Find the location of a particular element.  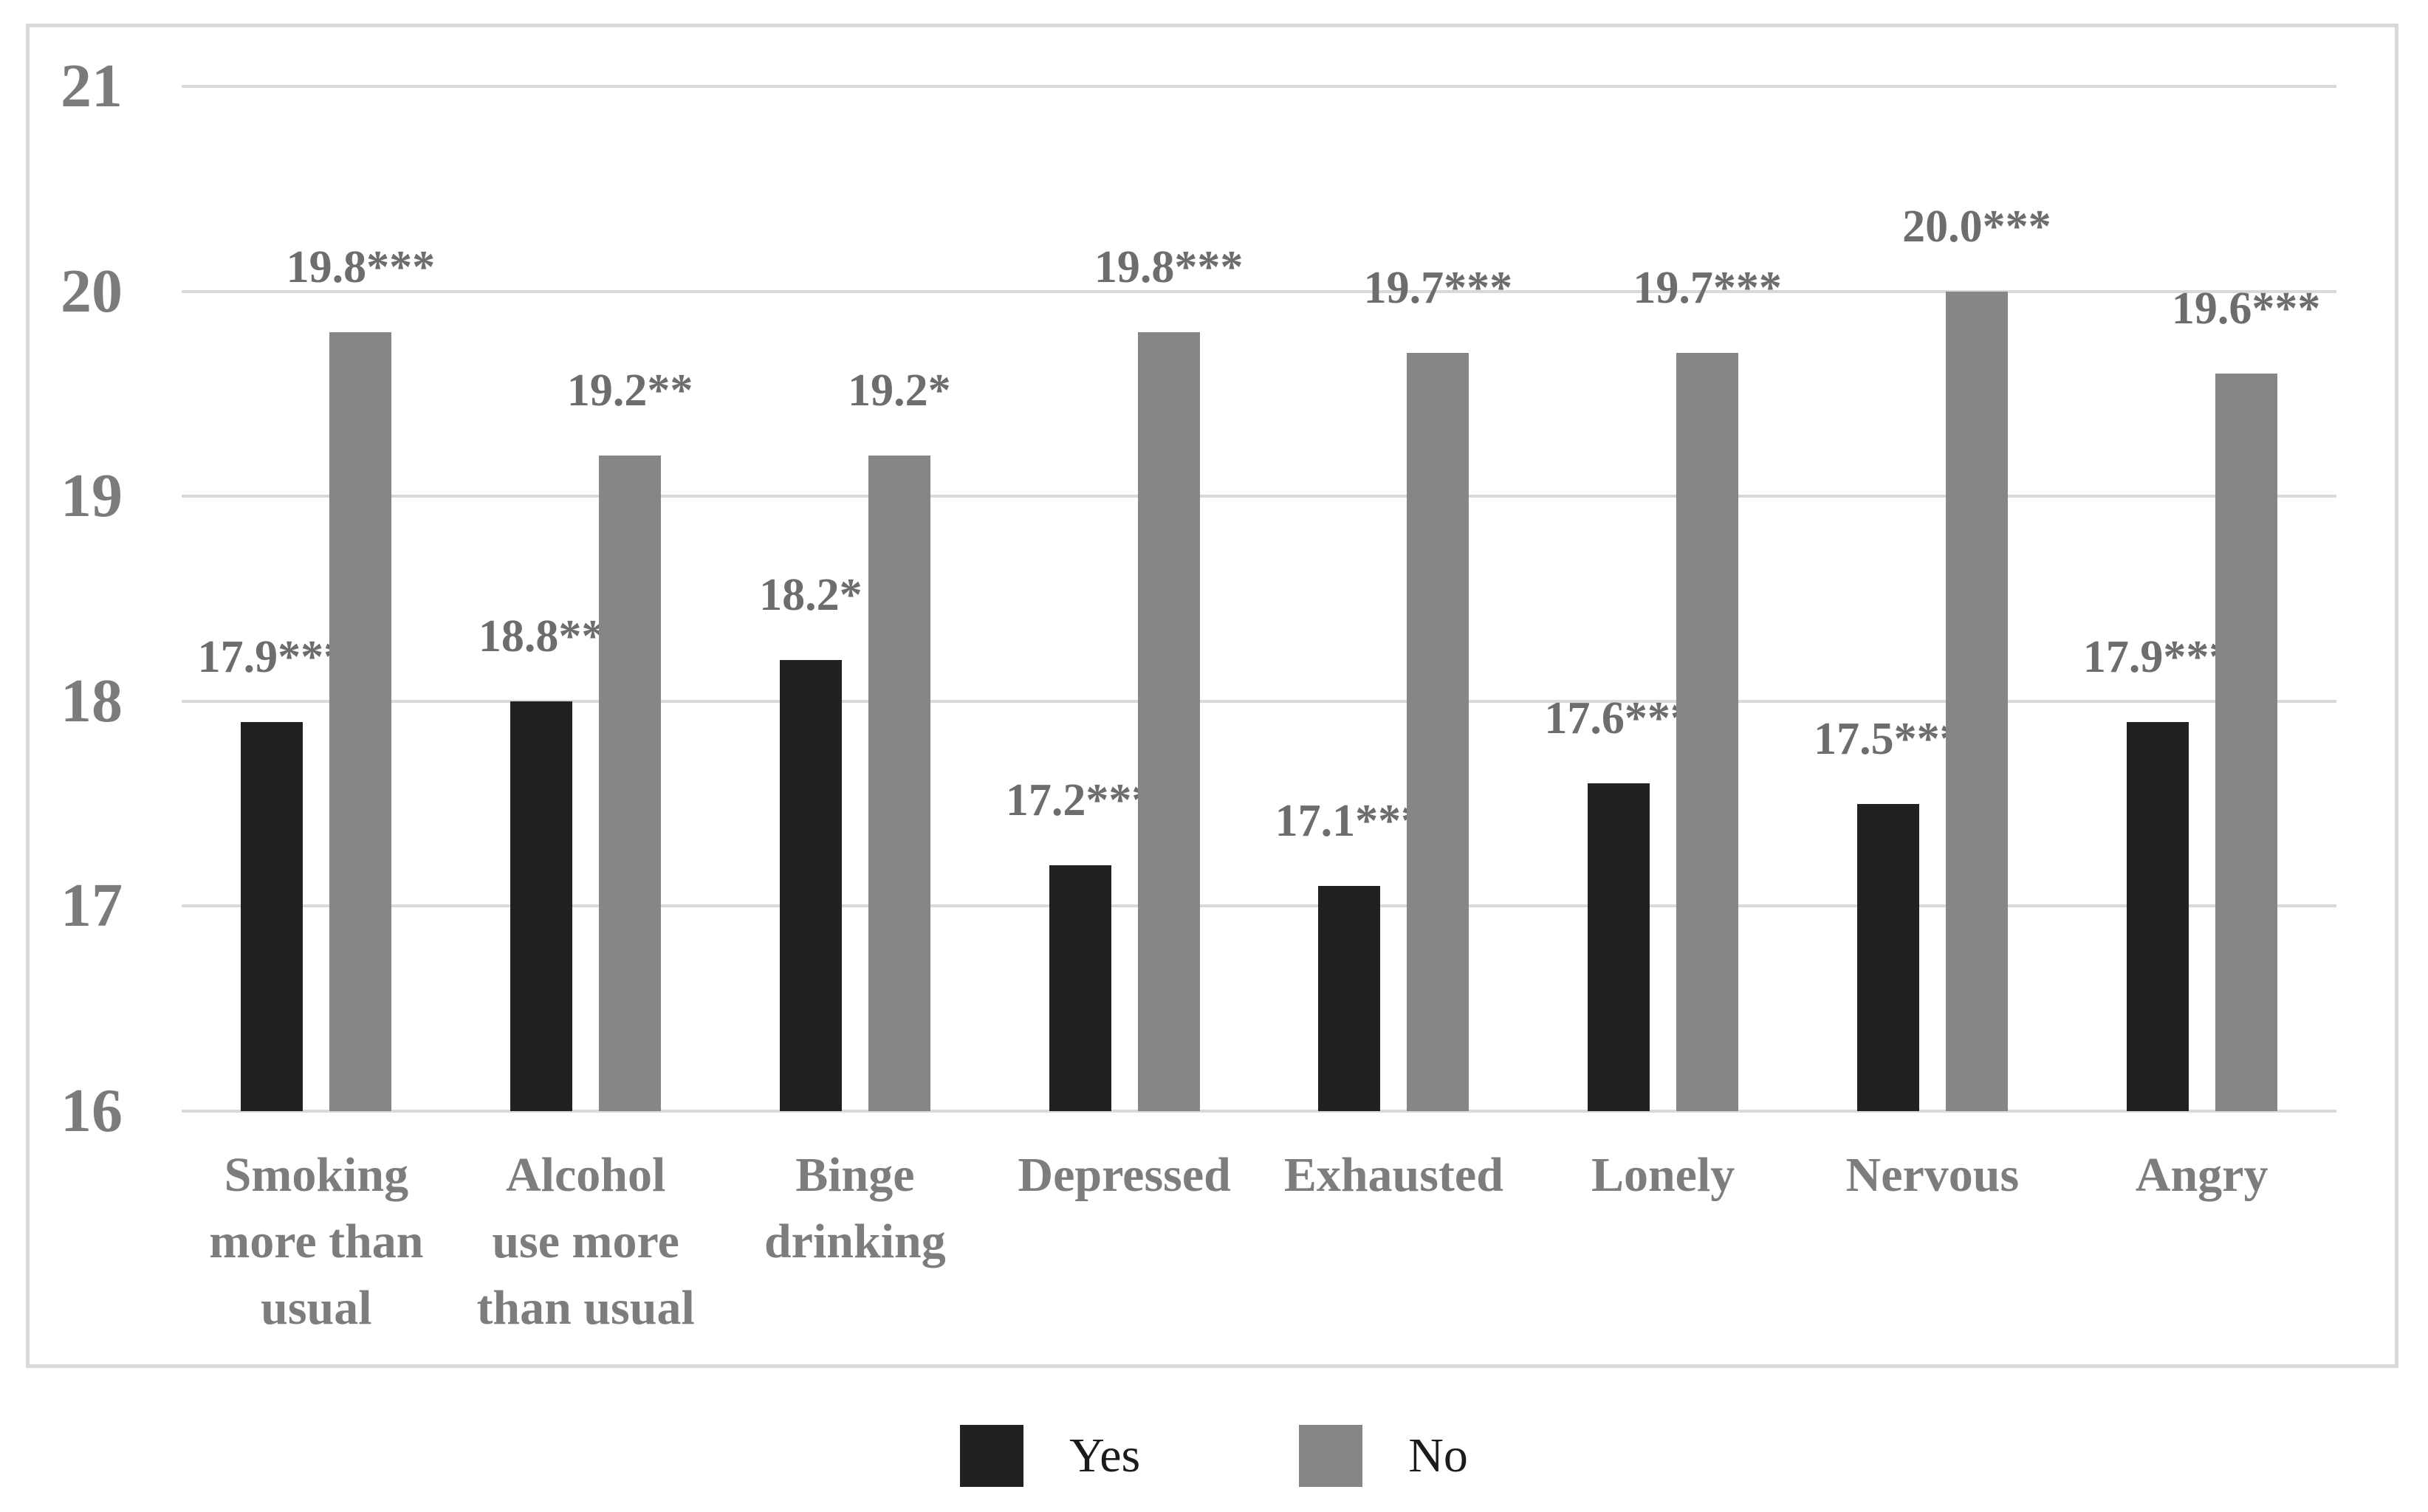

bar-no-angry is located at coordinates (2246, 742).